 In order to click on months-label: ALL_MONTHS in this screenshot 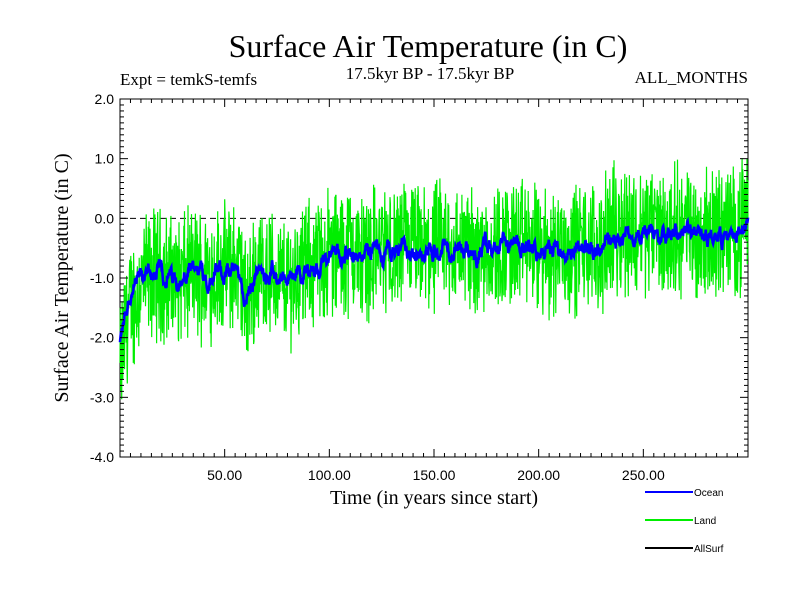, I will do `click(691, 77)`.